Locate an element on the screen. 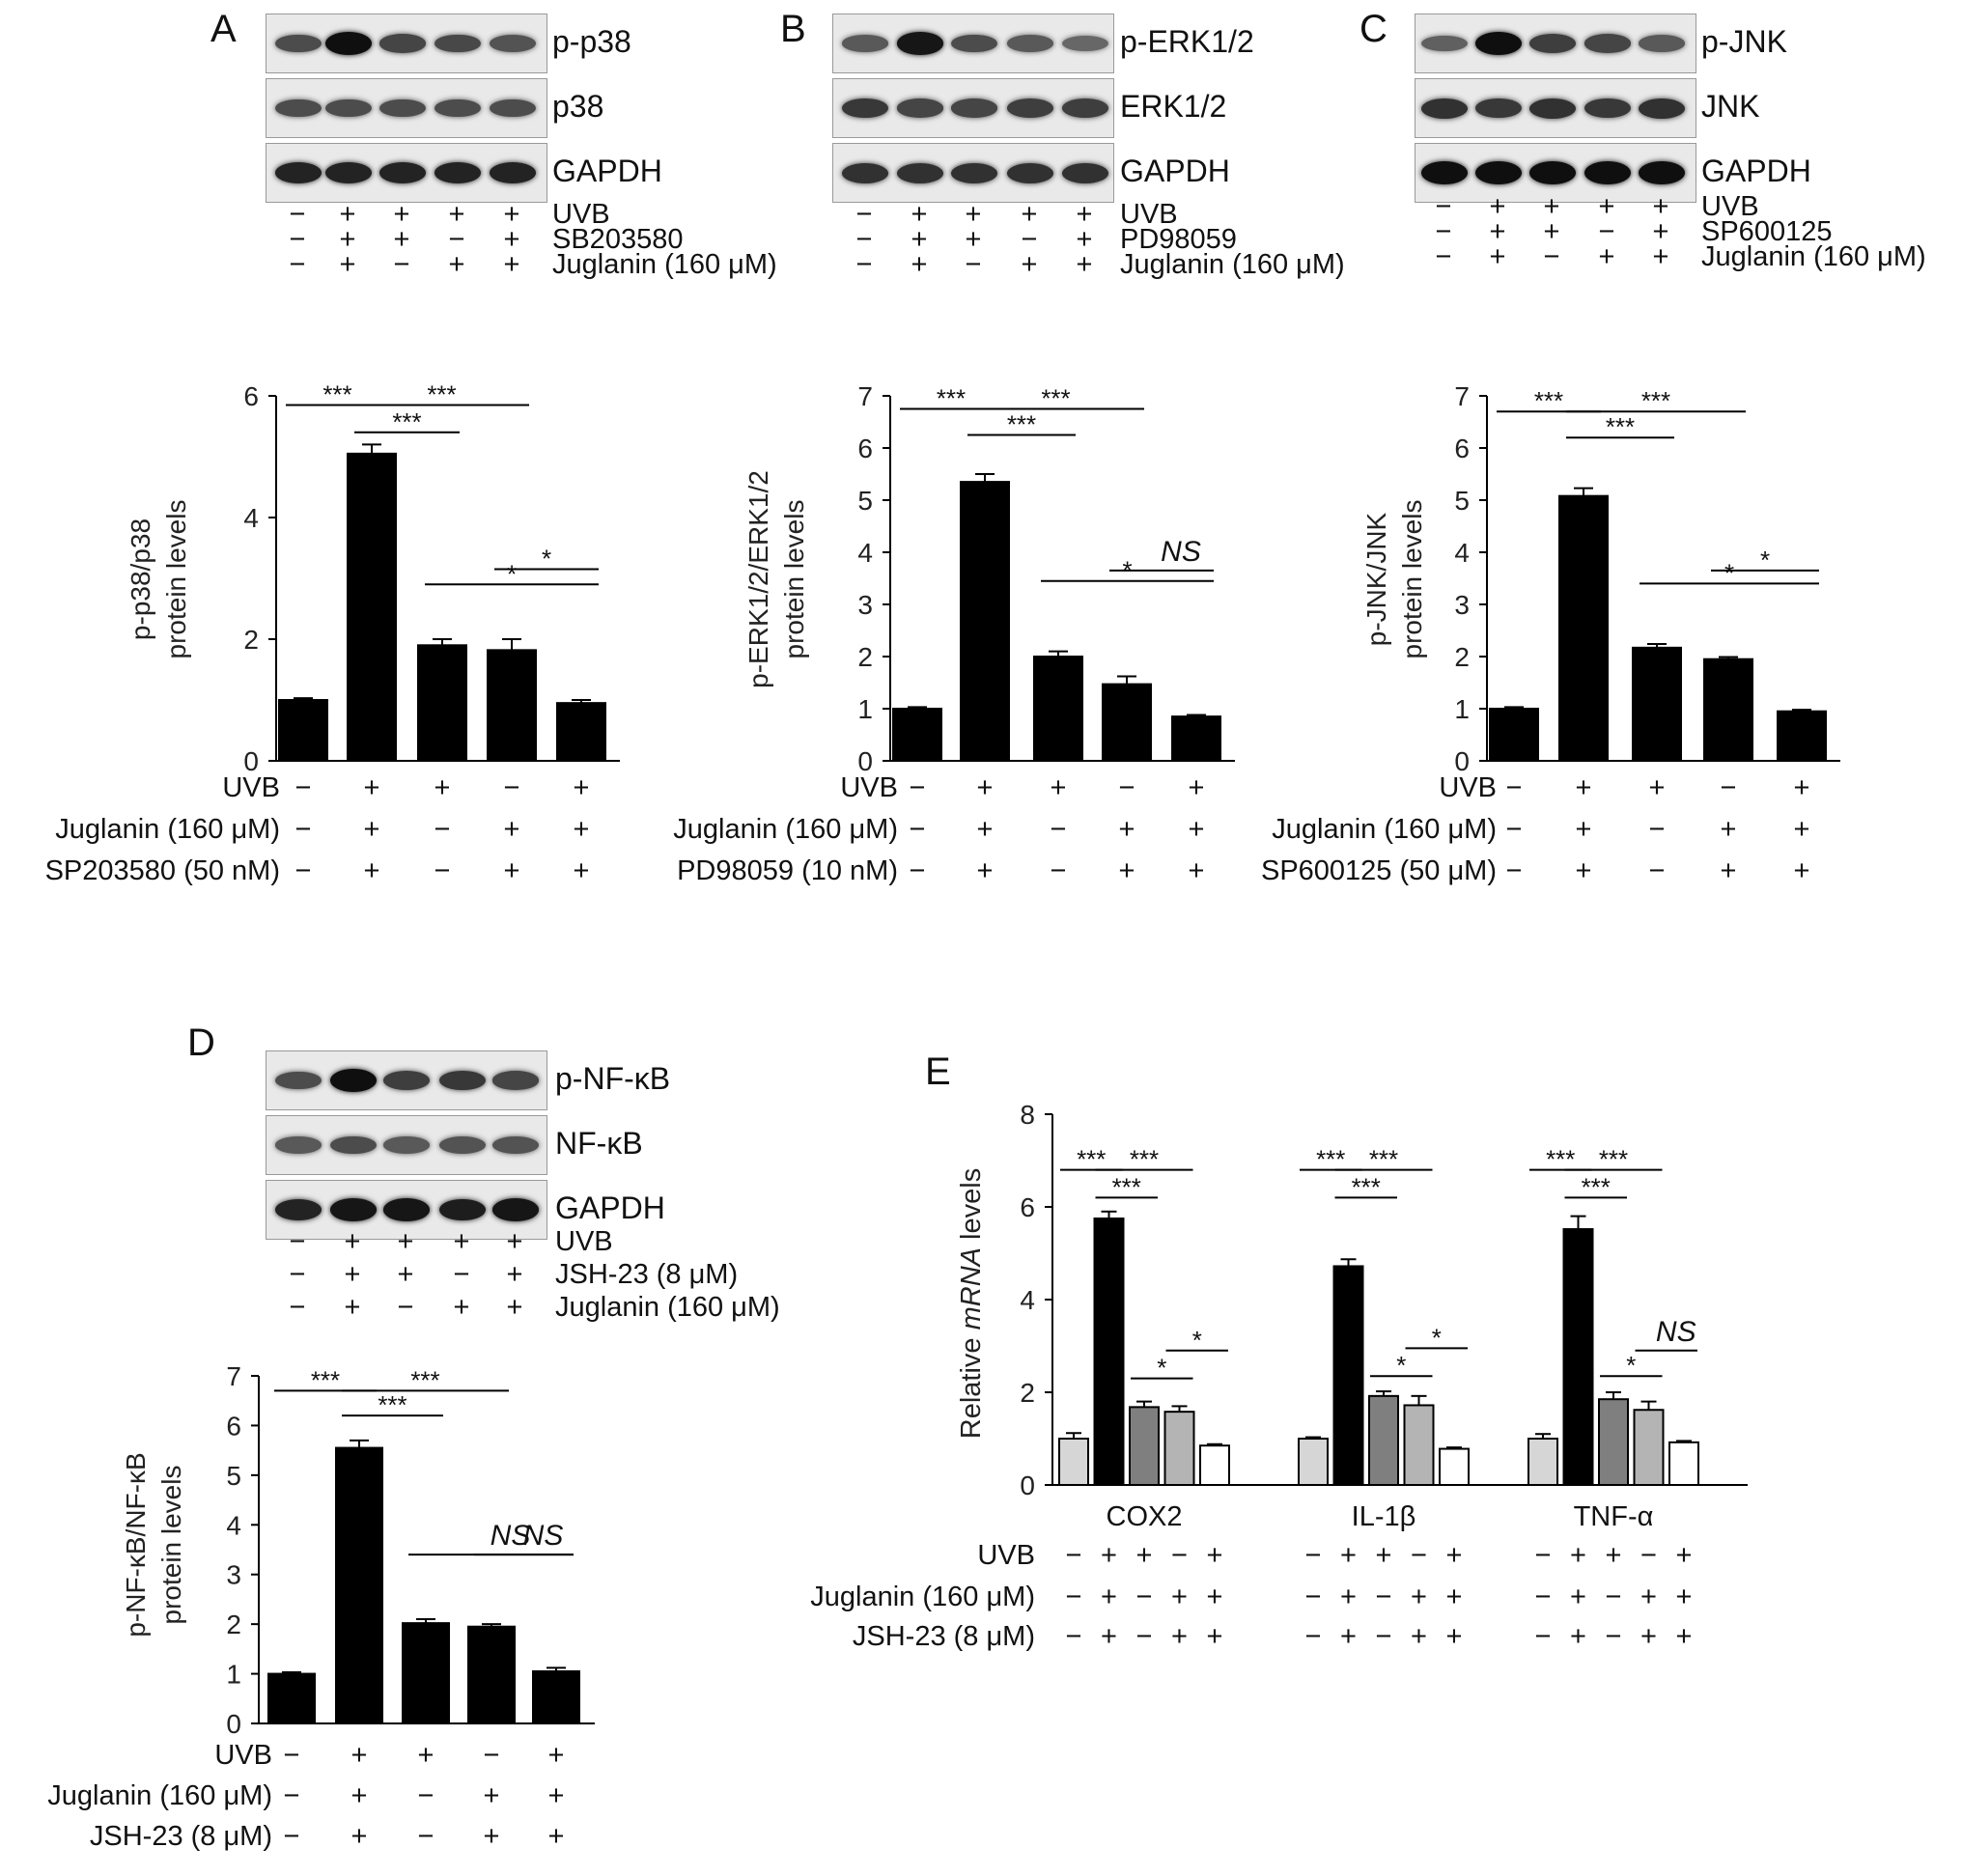  y-axis-label: p-NF-κB/NF-κB is located at coordinates (136, 1545).